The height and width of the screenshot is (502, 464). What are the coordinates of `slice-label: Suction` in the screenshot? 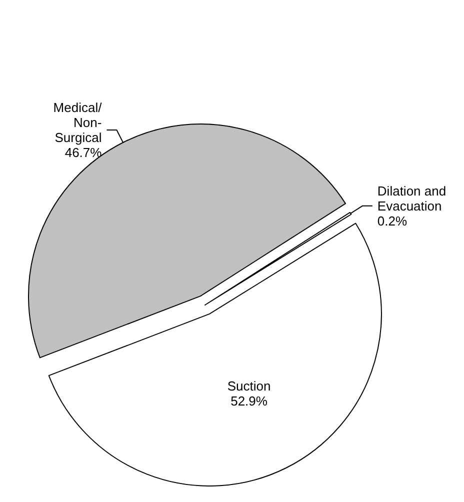 It's located at (249, 386).